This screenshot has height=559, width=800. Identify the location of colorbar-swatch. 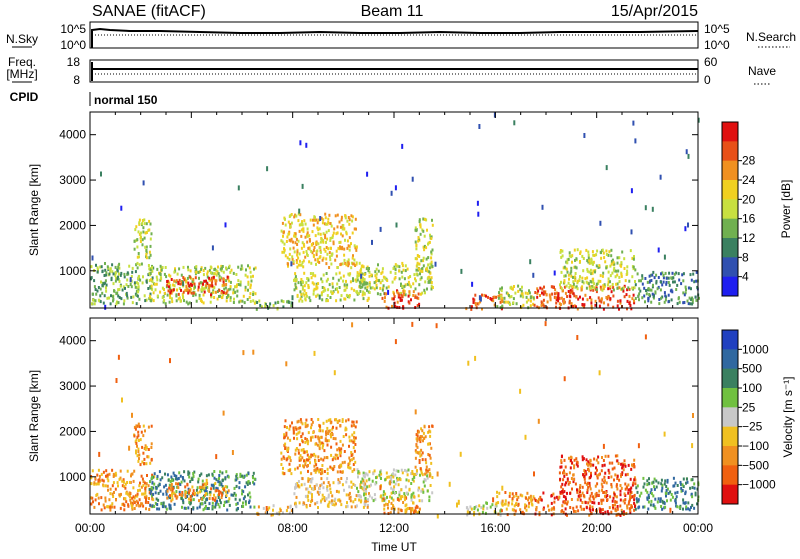
(730, 190).